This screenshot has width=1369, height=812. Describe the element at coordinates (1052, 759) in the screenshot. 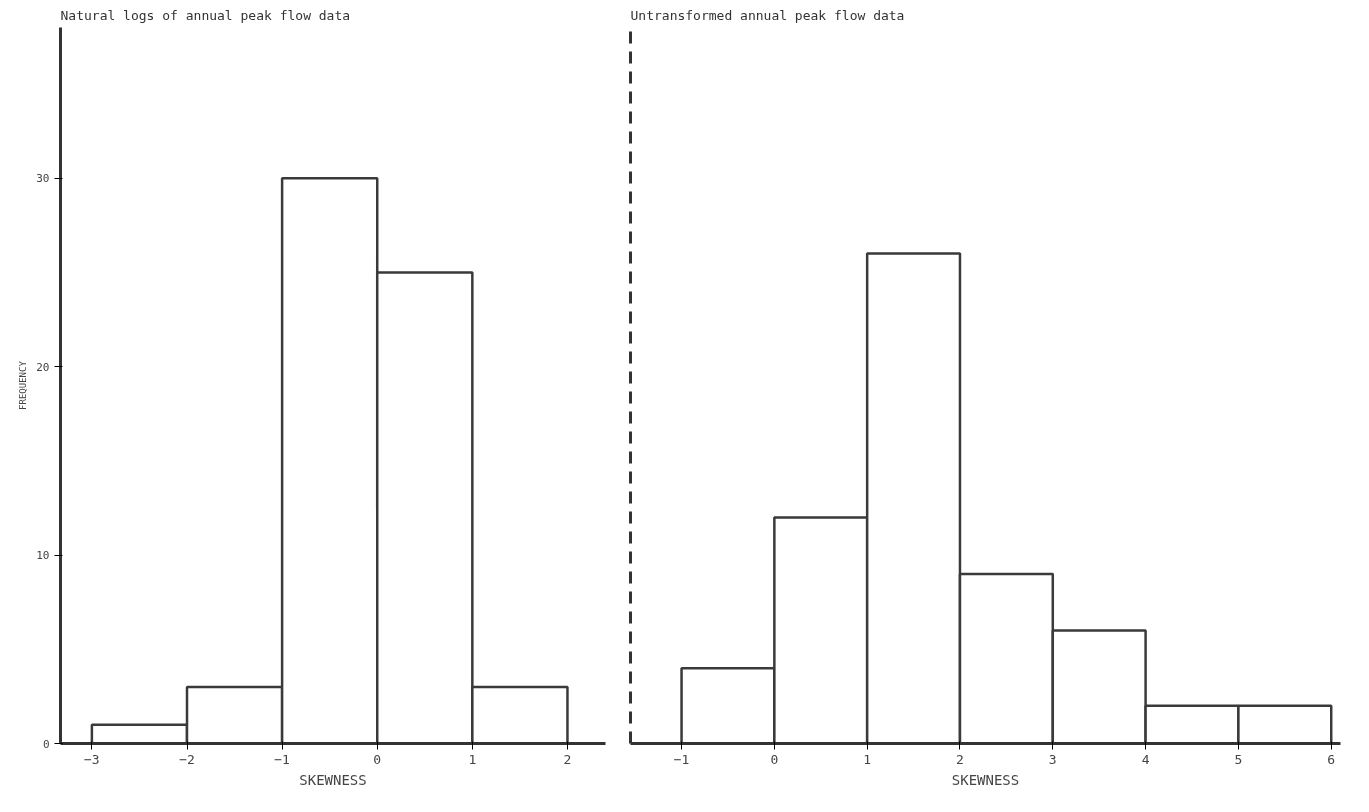

I see `x-tick-label: 3` at that location.